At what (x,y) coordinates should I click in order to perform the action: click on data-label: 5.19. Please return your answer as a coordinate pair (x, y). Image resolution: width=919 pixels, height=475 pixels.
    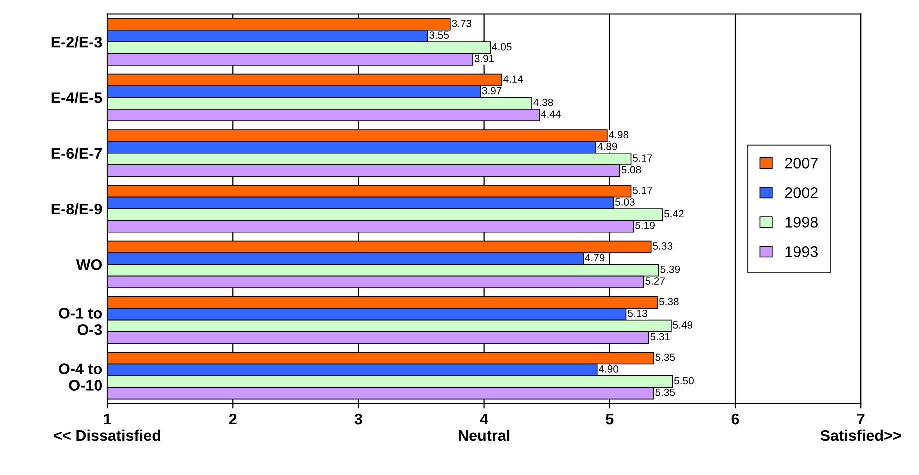
    Looking at the image, I should click on (645, 226).